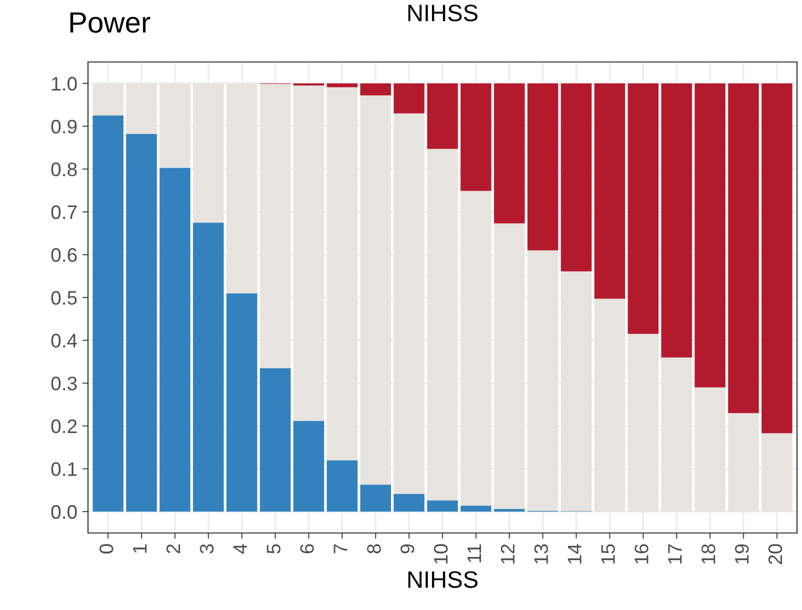 The height and width of the screenshot is (610, 802). What do you see at coordinates (641, 554) in the screenshot?
I see `x-tick-label: 16` at bounding box center [641, 554].